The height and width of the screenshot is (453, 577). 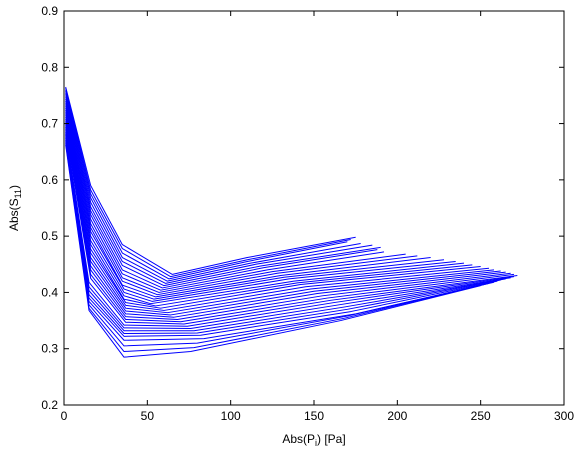 I want to click on x-axis-label-subscript: i, so click(x=316, y=443).